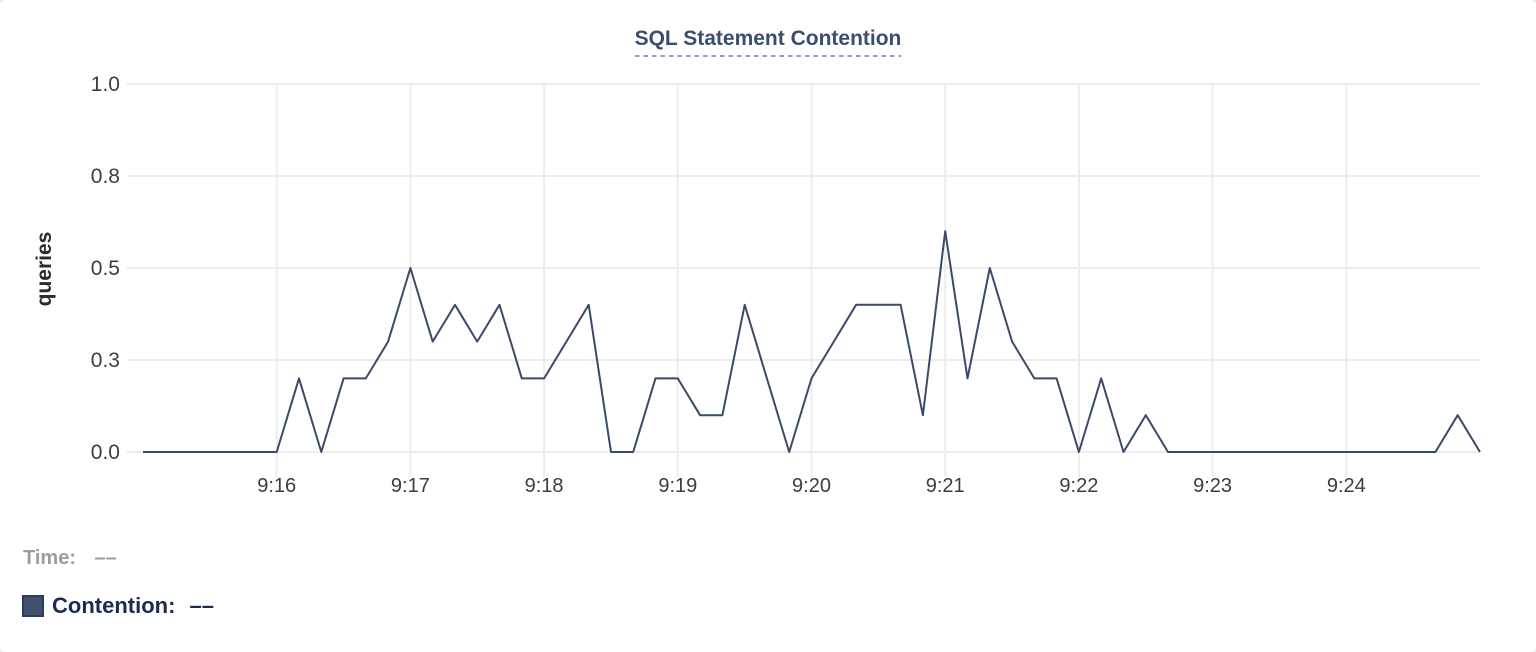  Describe the element at coordinates (276, 486) in the screenshot. I see `svg-text: 9:16` at that location.